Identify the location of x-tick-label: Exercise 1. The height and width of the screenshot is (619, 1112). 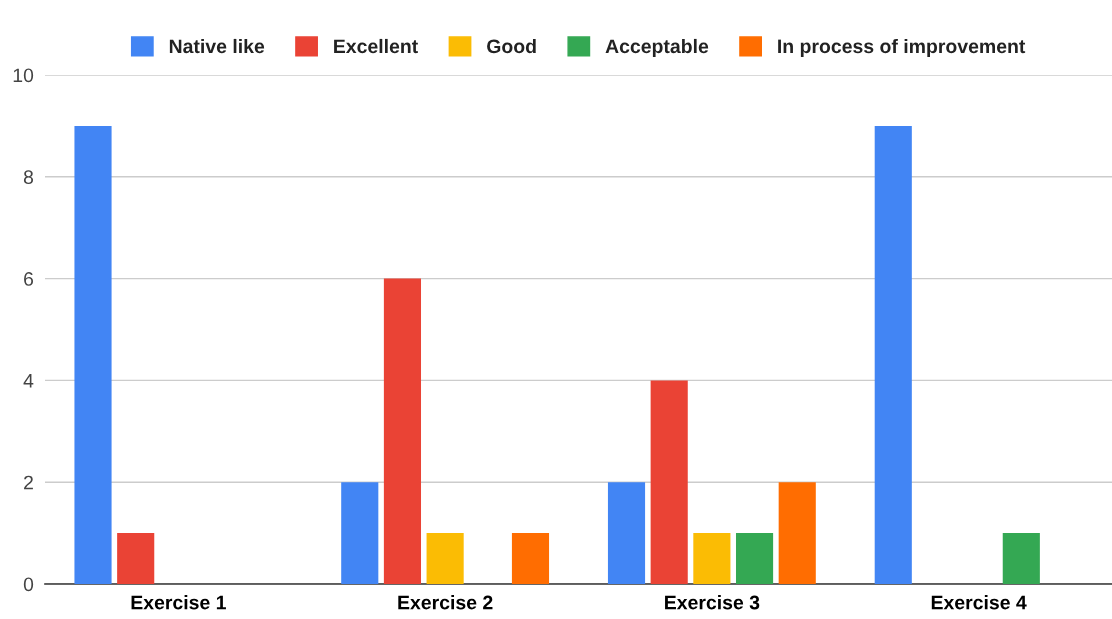
(178, 602).